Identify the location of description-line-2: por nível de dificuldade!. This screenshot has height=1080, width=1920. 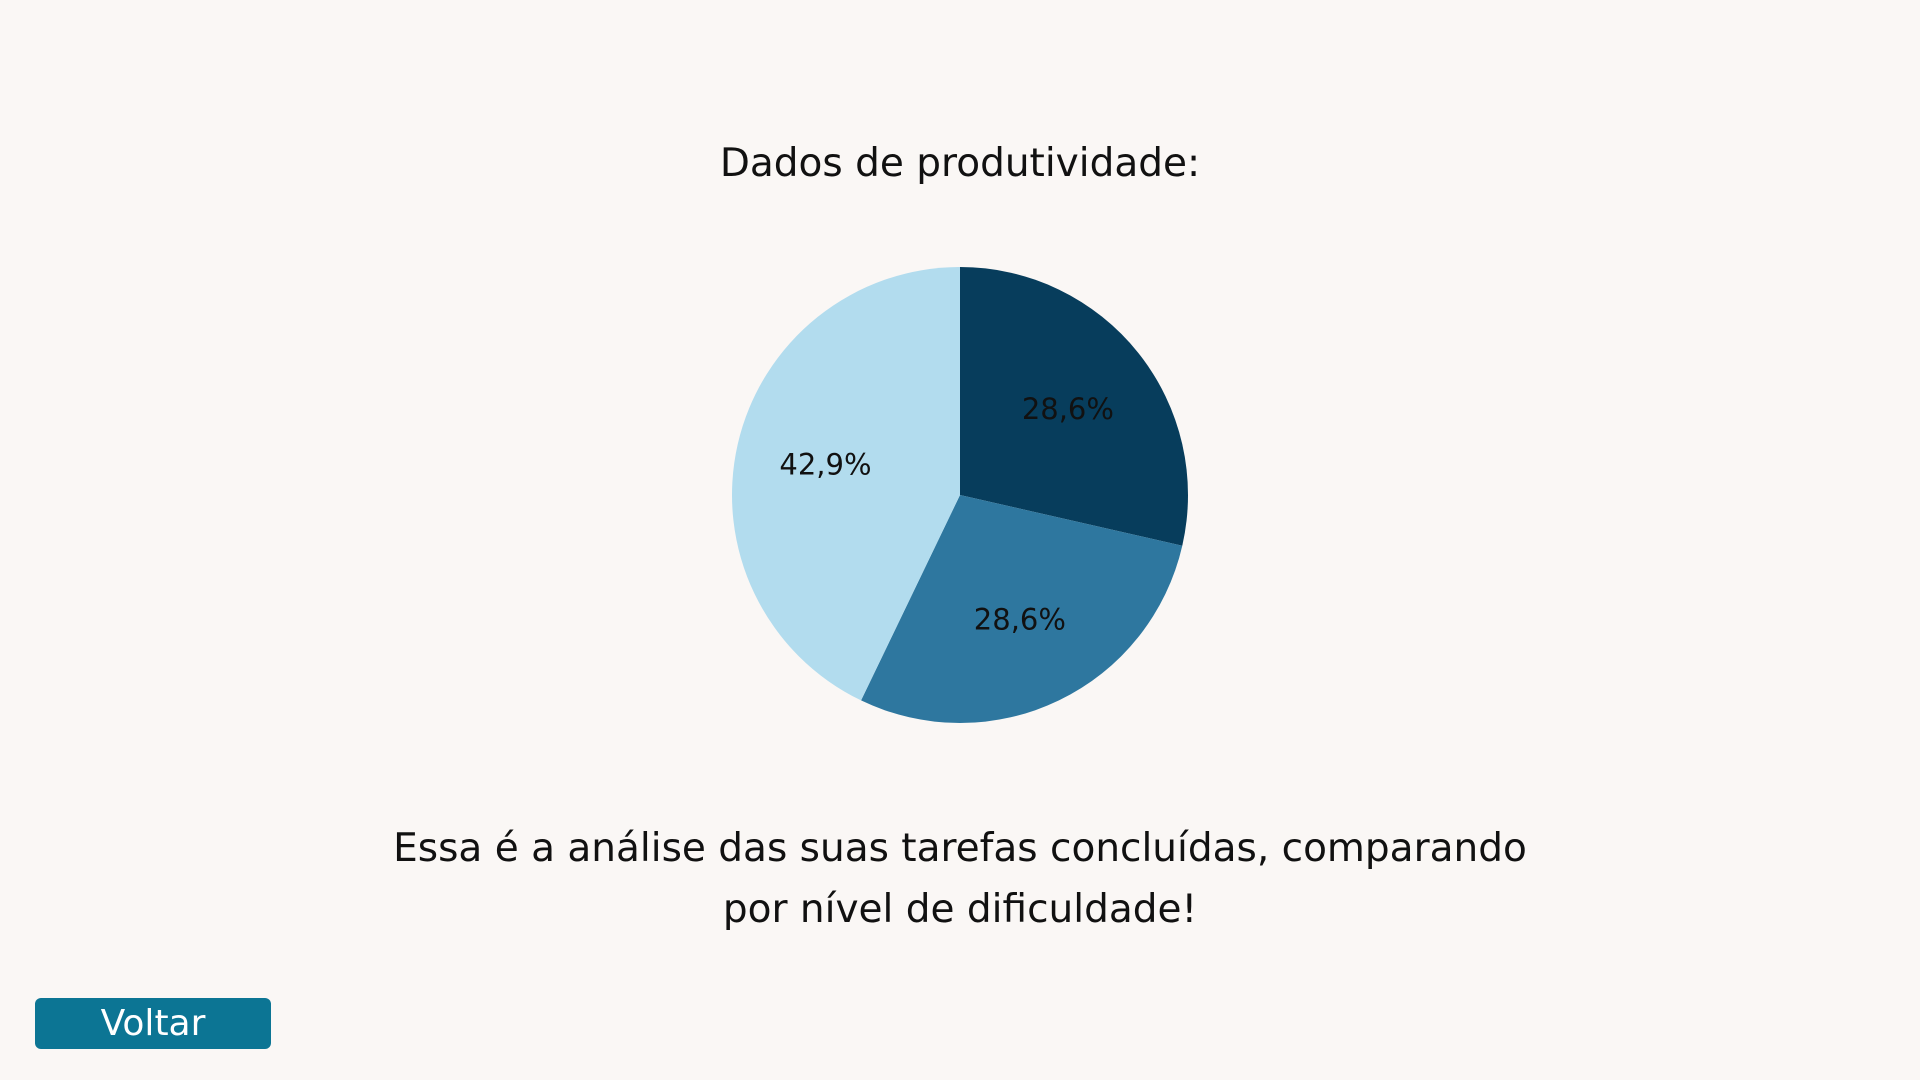
(960, 909).